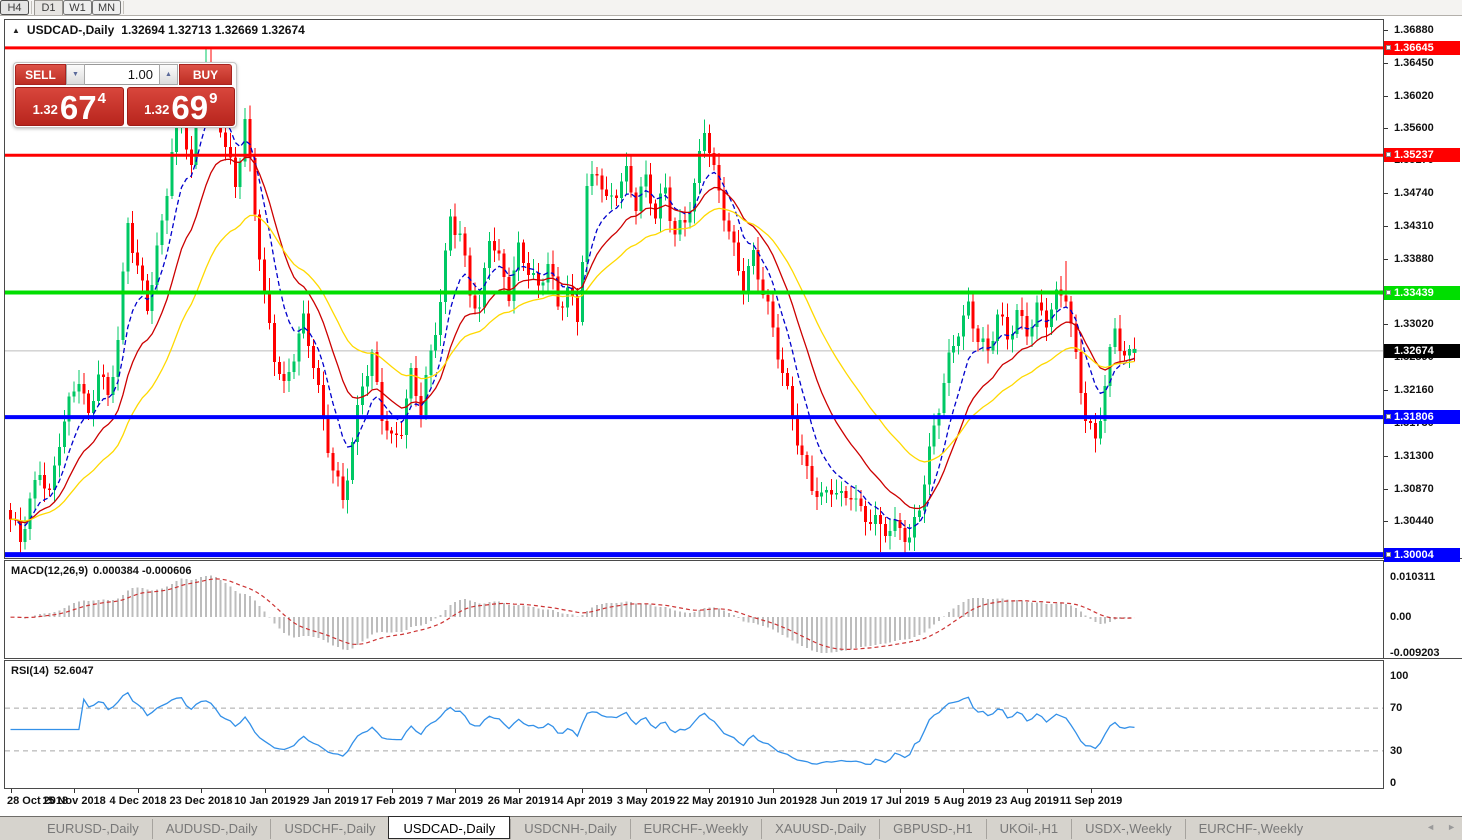  Describe the element at coordinates (646, 801) in the screenshot. I see `date-label: 3 May 2019` at that location.